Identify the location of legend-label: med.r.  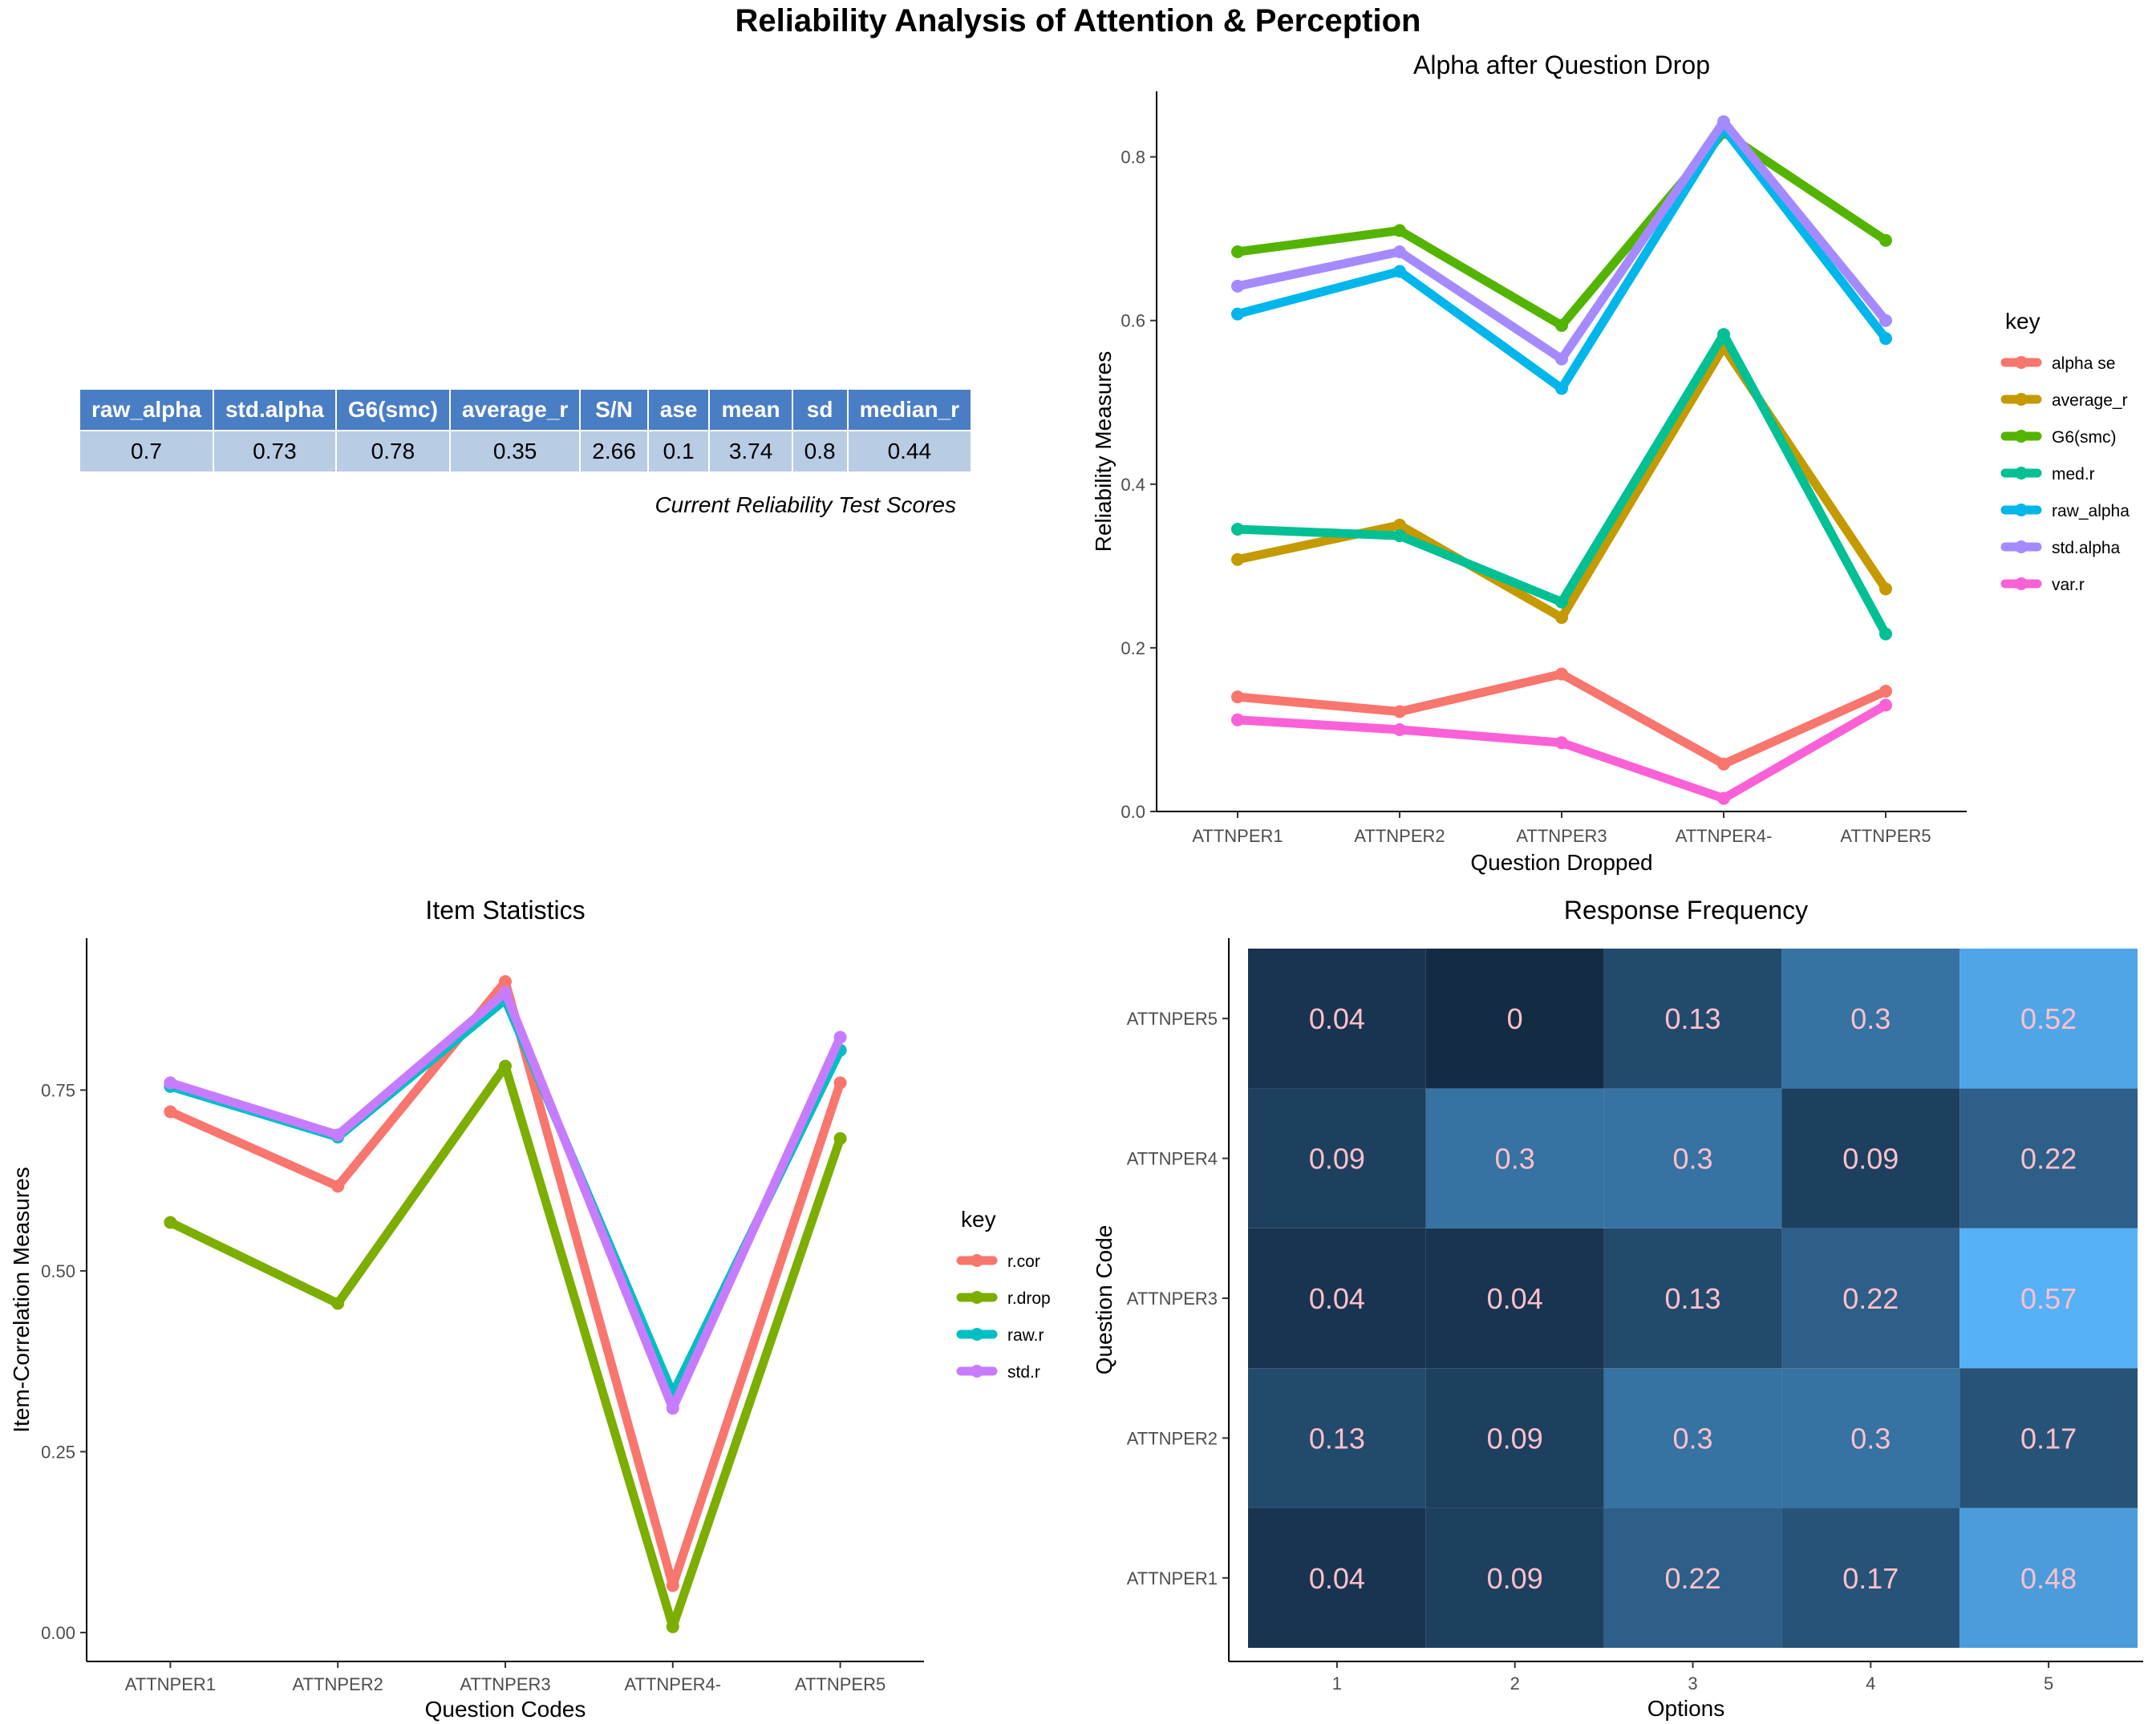
(2073, 475).